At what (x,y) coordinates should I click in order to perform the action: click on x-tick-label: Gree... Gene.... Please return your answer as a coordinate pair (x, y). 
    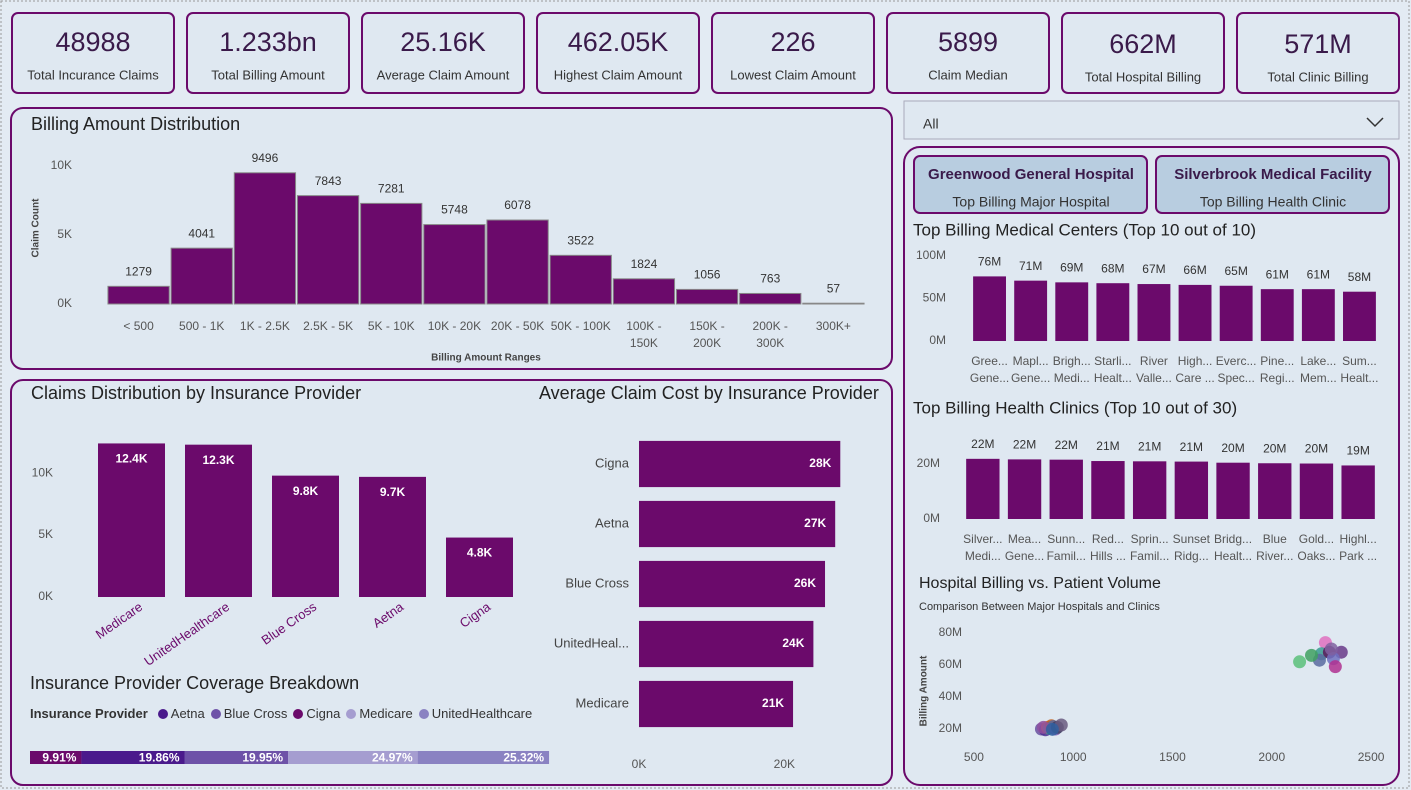
    Looking at the image, I should click on (989, 369).